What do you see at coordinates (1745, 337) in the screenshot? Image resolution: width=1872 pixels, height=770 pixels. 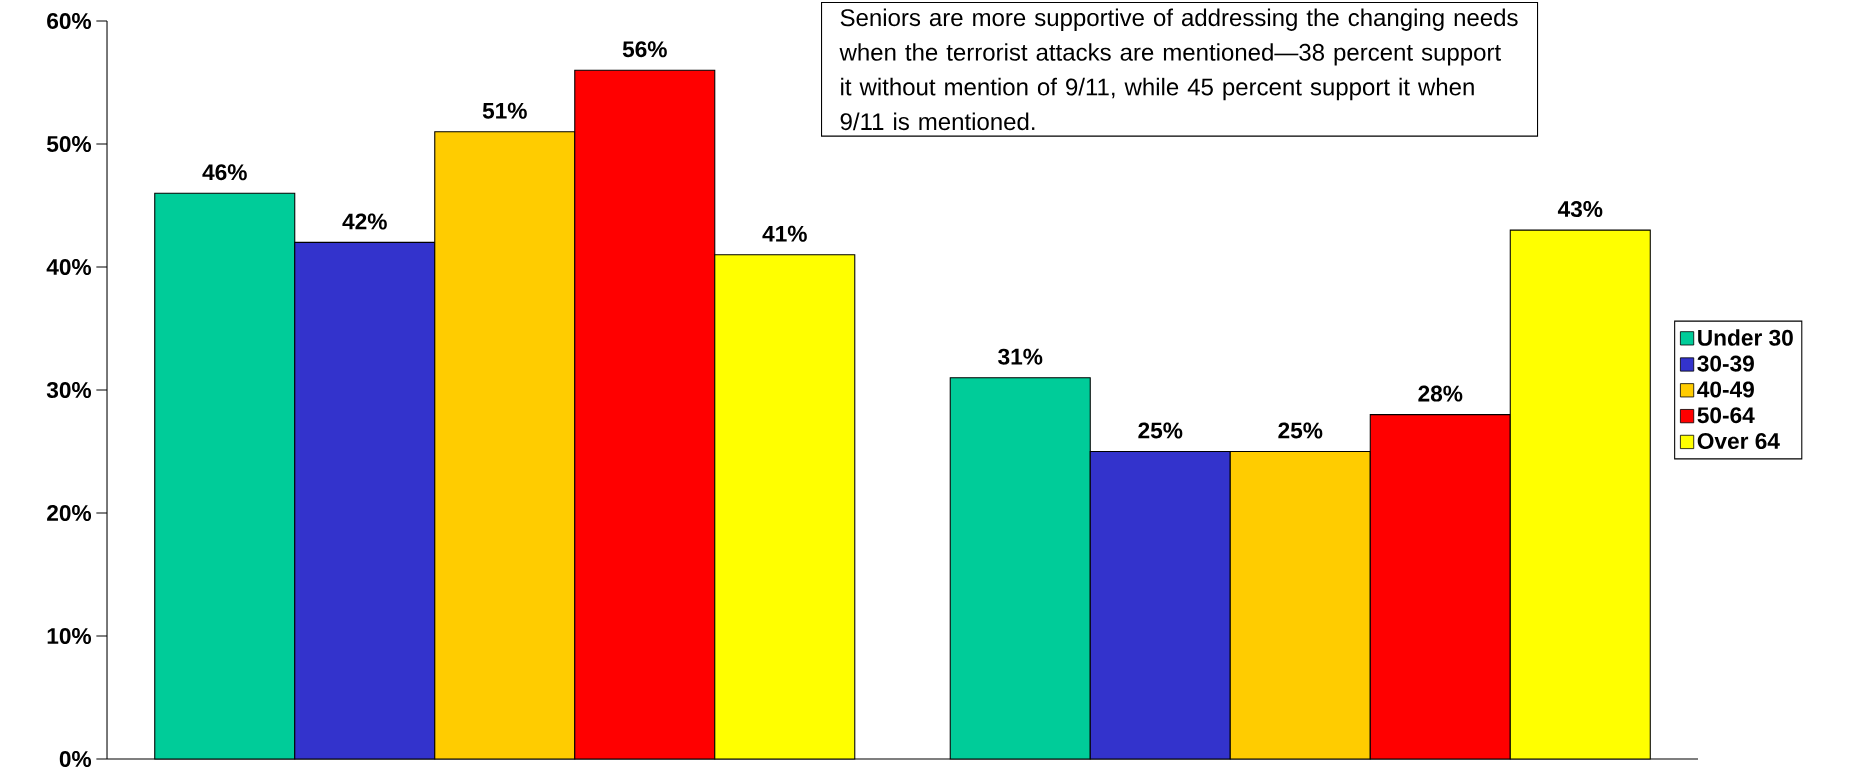 I see `legend-label: Under 30` at bounding box center [1745, 337].